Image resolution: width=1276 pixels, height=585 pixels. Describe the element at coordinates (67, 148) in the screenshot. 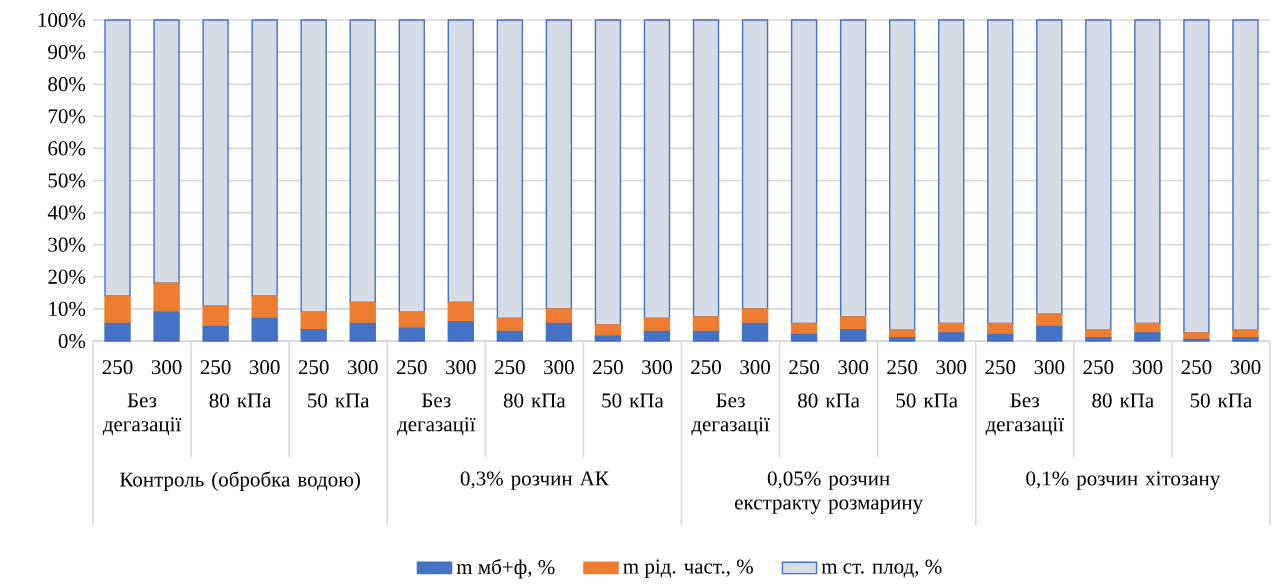

I see `y-tick-label: 60%` at that location.